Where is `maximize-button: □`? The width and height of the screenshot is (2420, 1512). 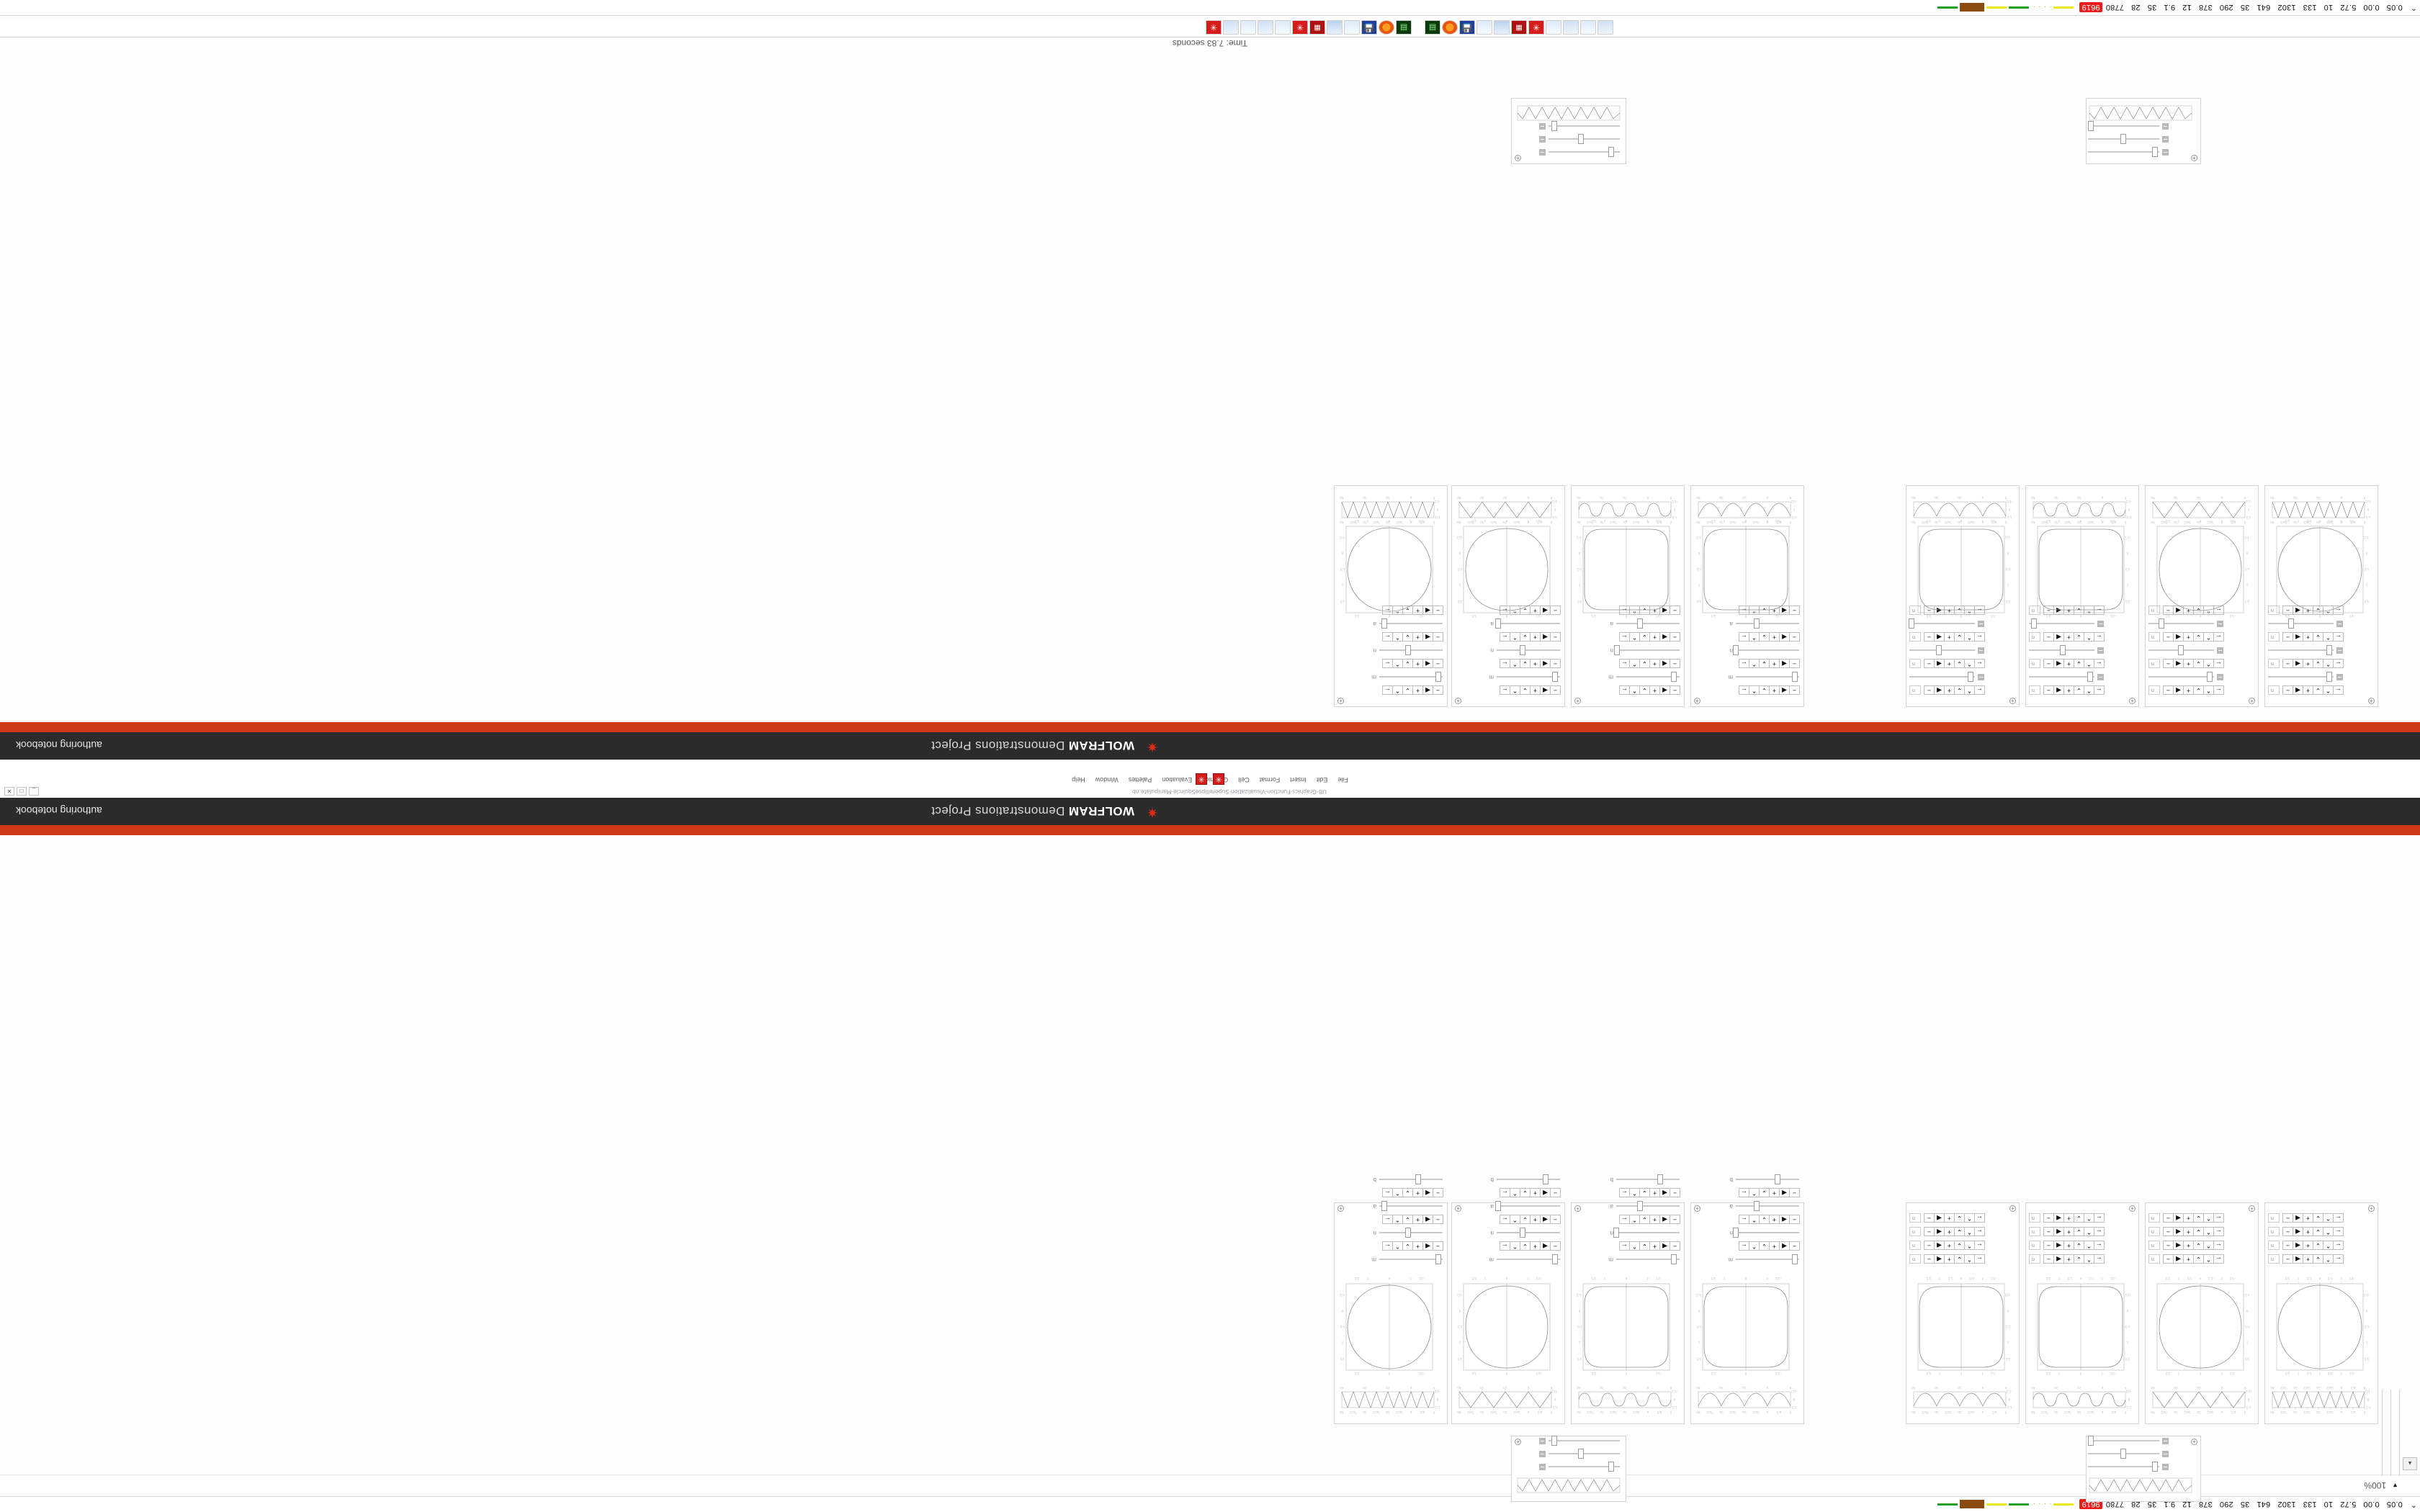
maximize-button: □ is located at coordinates (22, 791).